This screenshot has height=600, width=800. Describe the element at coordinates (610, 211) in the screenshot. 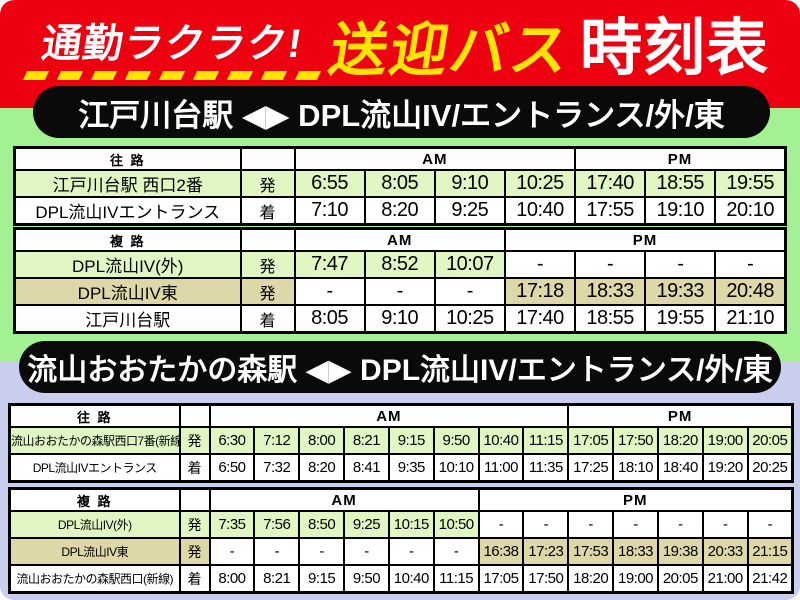

I see `time-cell: 17:55` at that location.